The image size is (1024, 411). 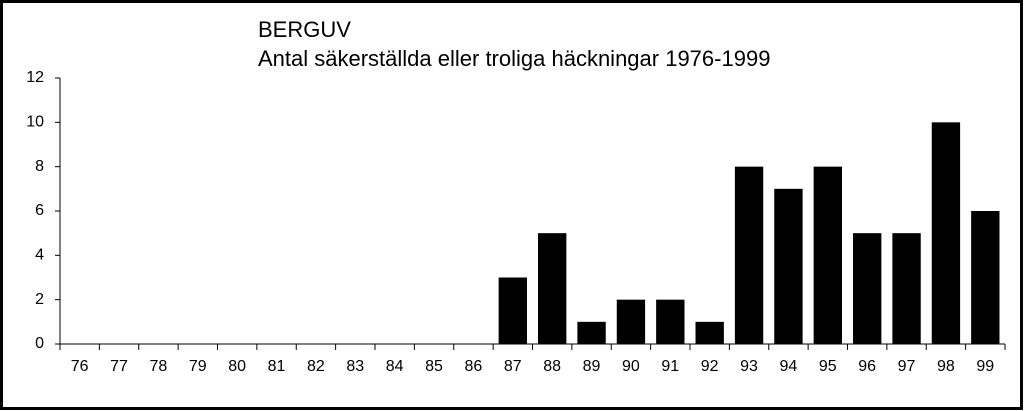 I want to click on x-tick-label: 95, so click(x=828, y=366).